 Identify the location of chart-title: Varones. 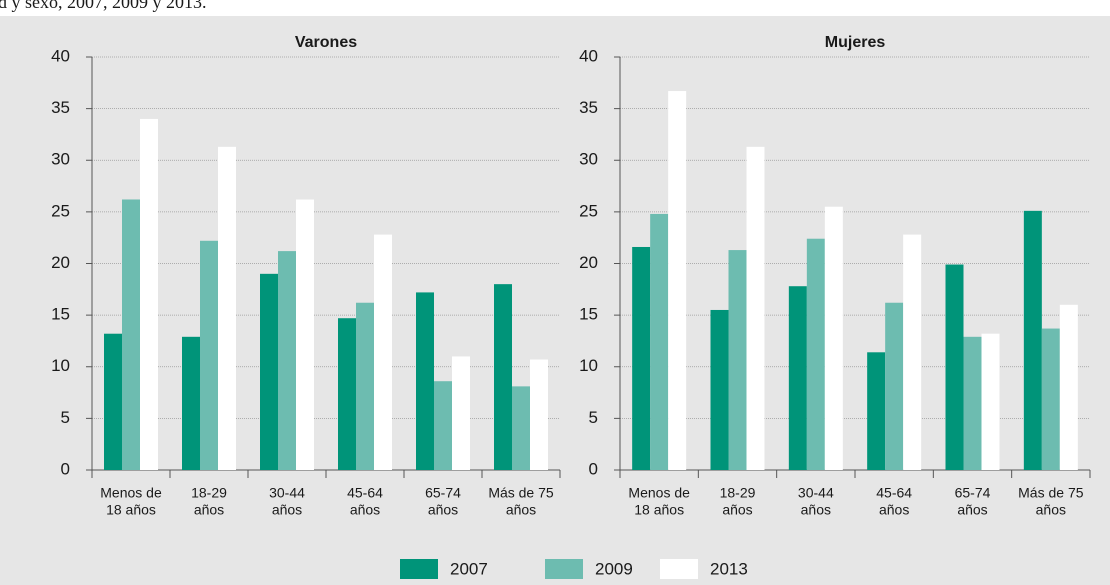
(326, 42).